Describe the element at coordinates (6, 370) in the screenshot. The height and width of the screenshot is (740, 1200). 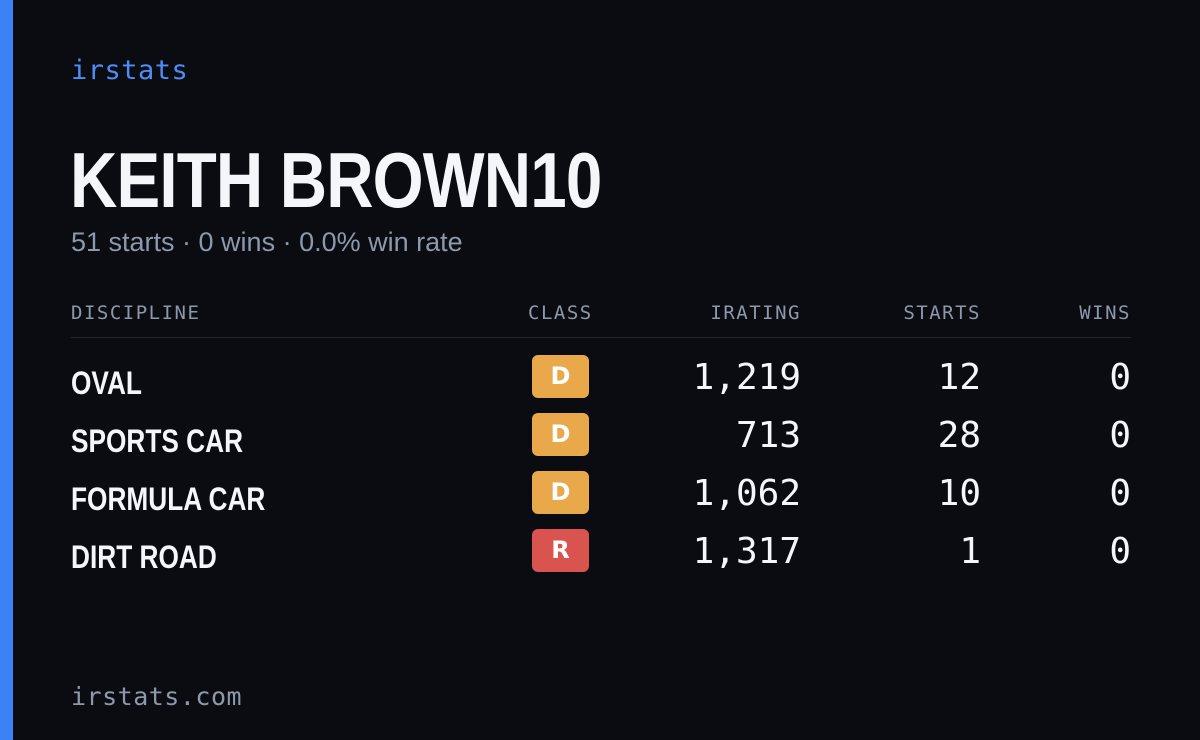
I see `accent-bar` at that location.